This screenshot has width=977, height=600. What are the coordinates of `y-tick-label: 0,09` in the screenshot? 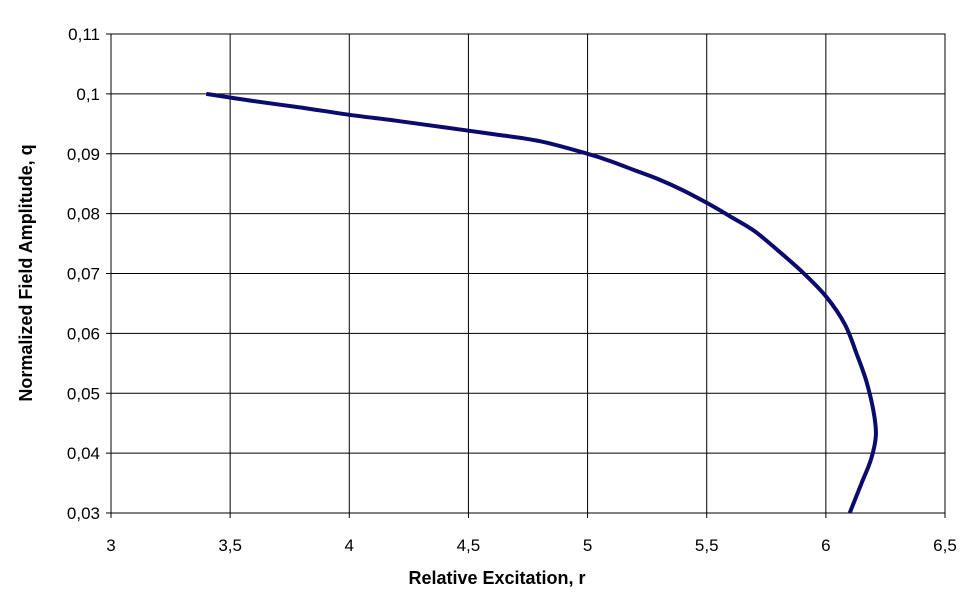 It's located at (83, 154).